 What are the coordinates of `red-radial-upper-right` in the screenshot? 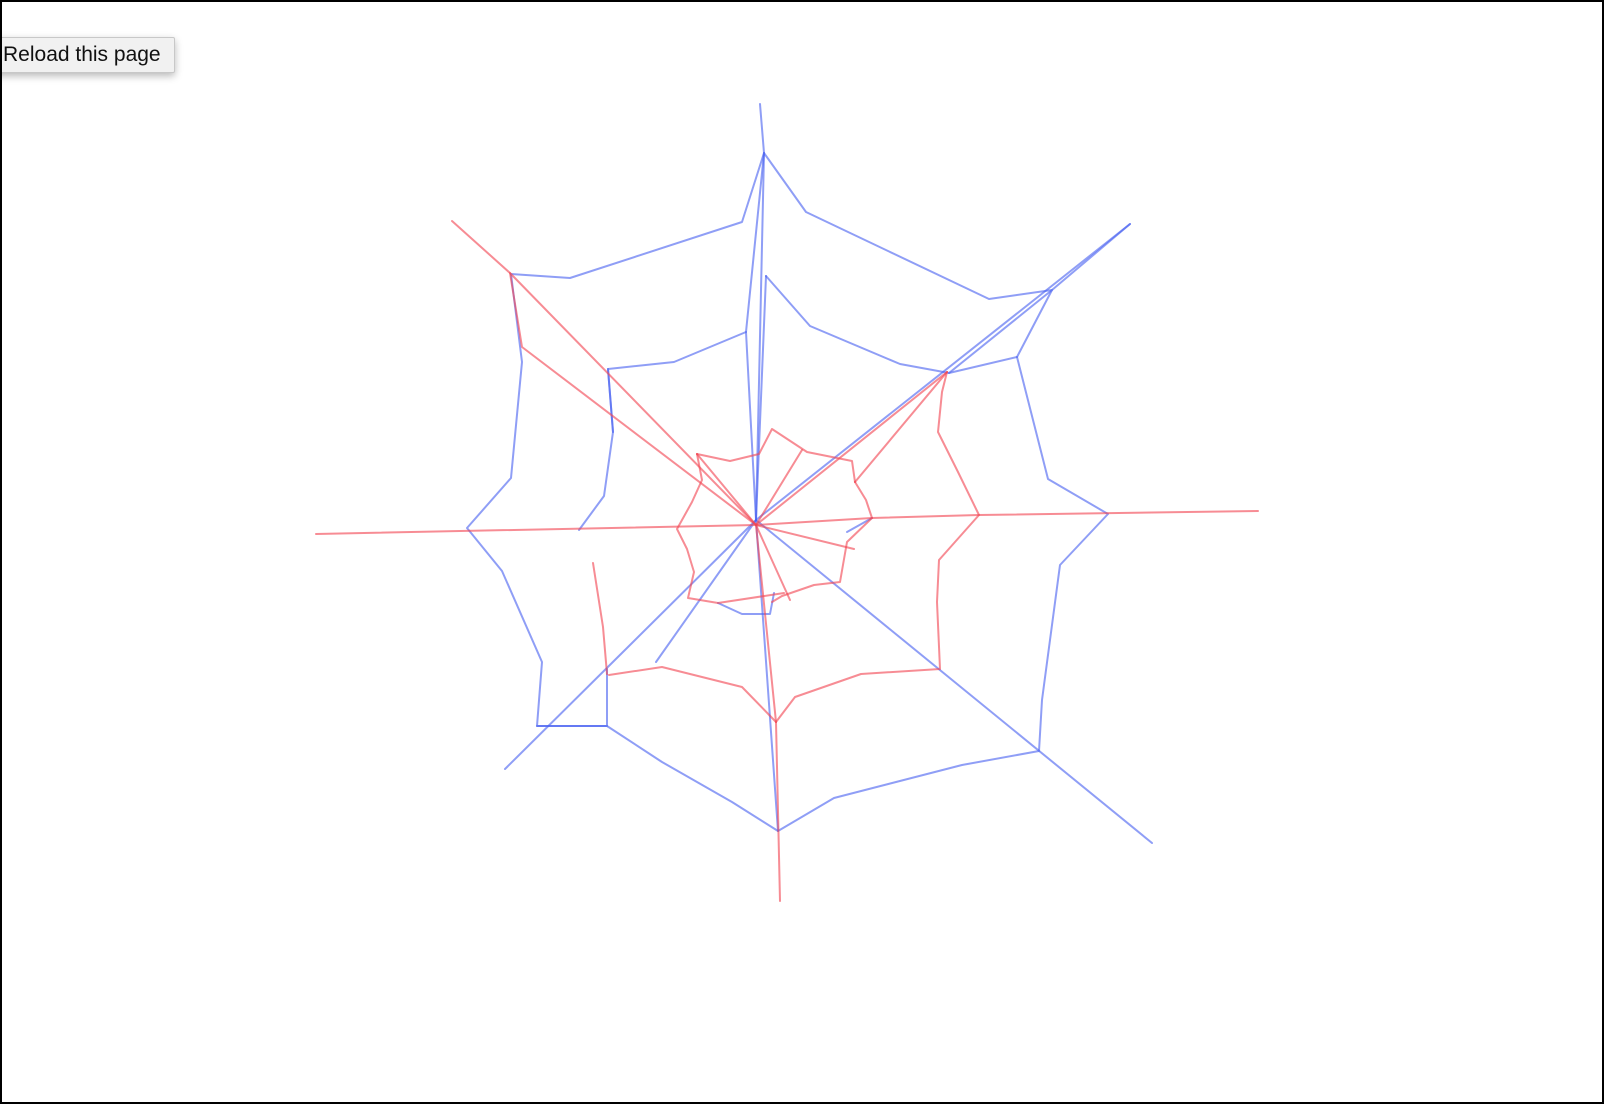 It's located at (851, 448).